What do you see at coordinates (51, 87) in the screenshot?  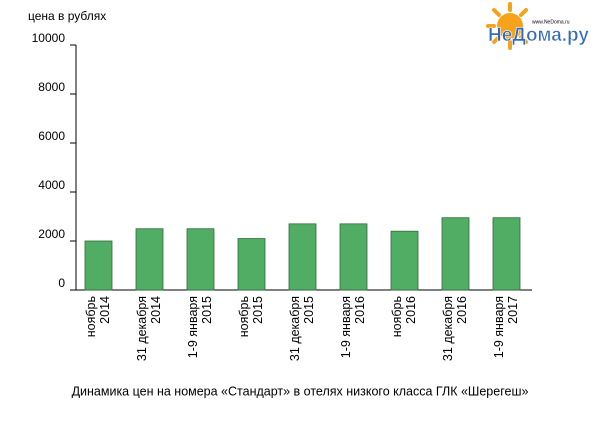 I see `y-tick-label: 8000` at bounding box center [51, 87].